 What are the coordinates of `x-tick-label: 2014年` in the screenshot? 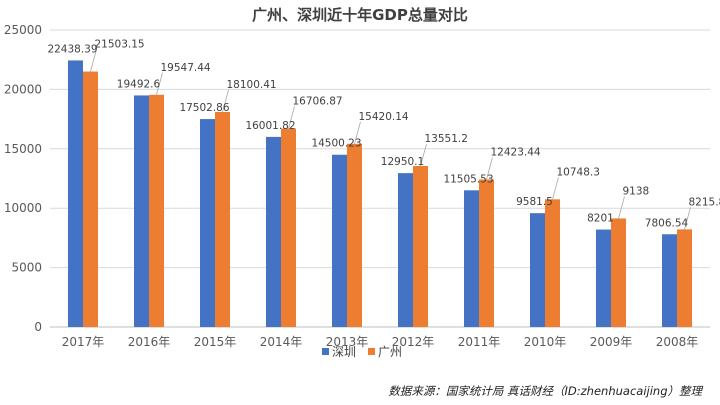 It's located at (281, 342).